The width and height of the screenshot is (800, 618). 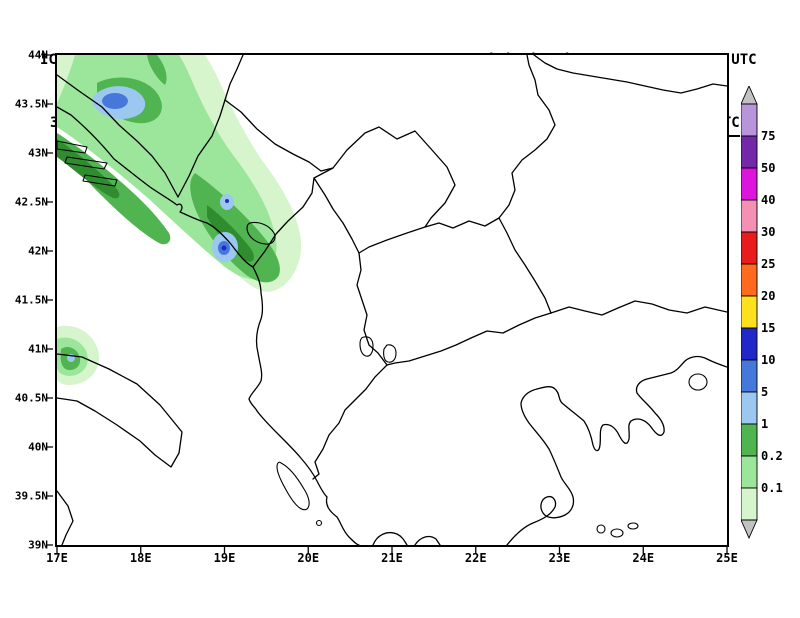 I want to click on y-tick-label: 43N, so click(x=38, y=153).